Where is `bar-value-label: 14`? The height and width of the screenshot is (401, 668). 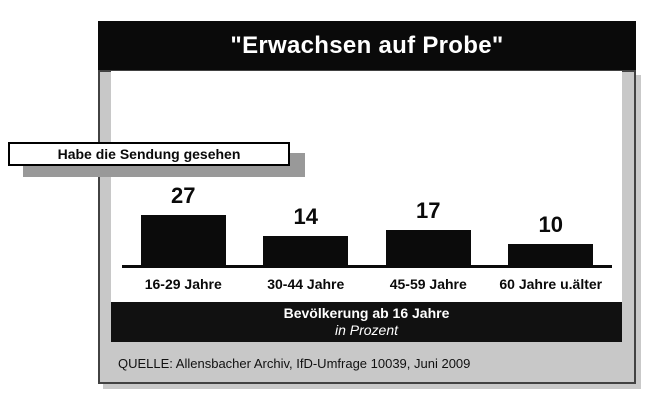
bar-value-label: 14 is located at coordinates (305, 216).